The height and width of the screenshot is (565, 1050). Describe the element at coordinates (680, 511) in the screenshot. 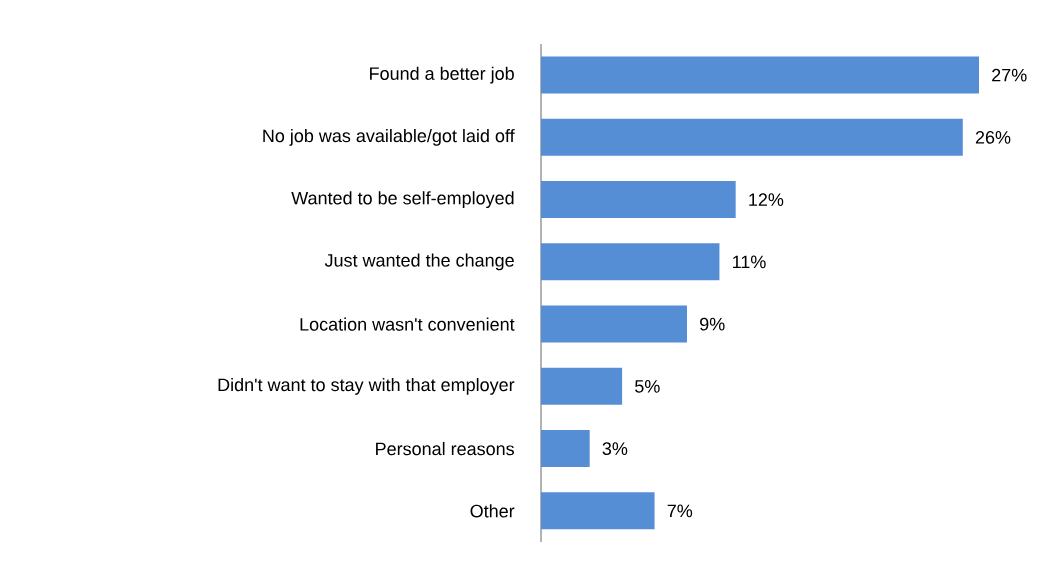

I see `data-label: 7%` at that location.